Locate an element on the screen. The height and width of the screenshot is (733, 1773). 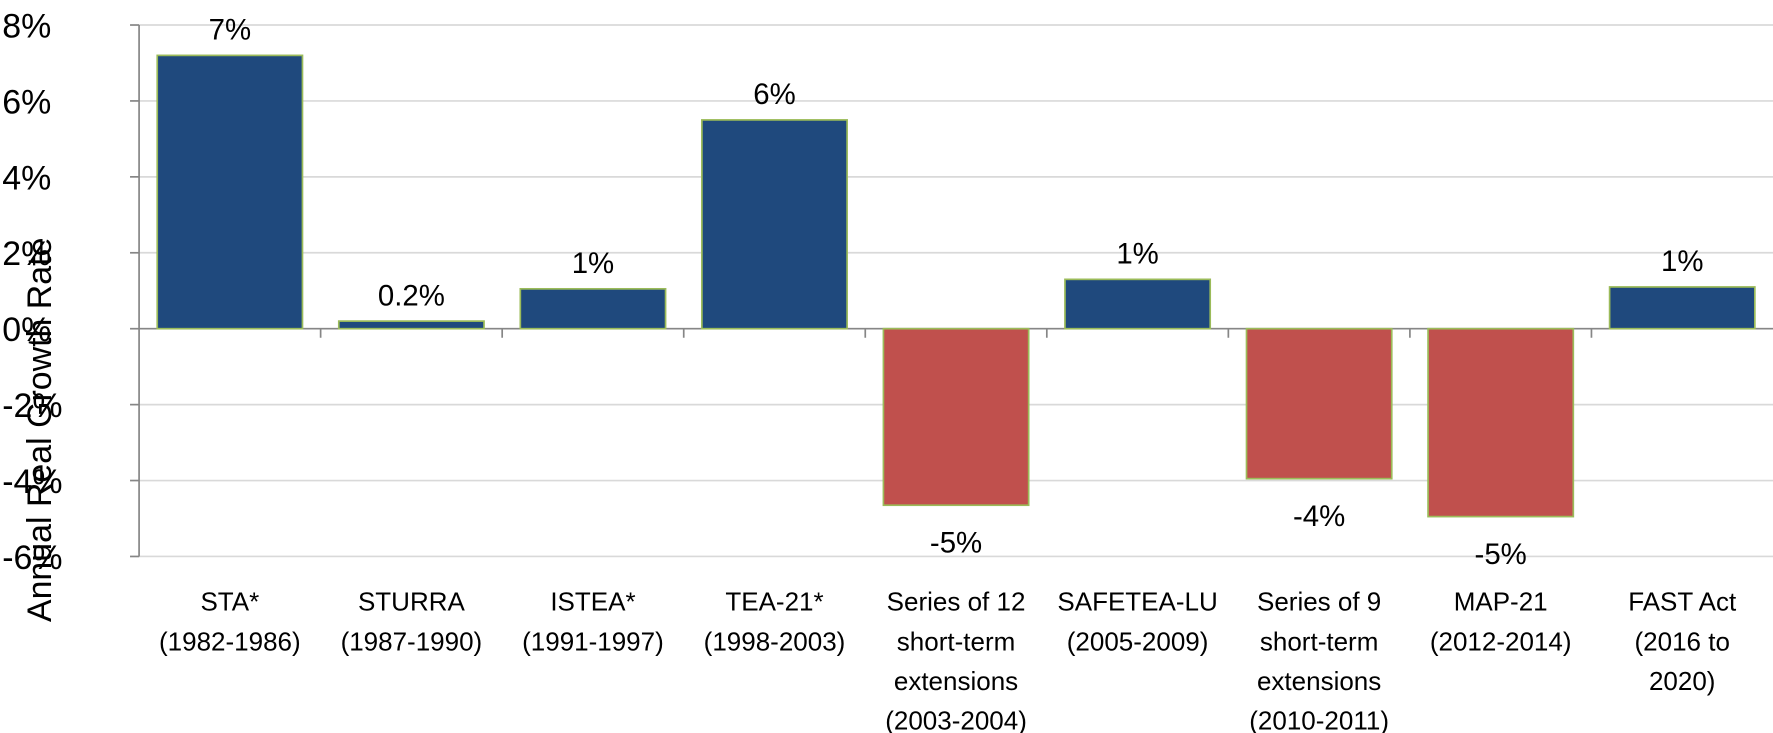
y-tick-label: -2% is located at coordinates (32, 406).